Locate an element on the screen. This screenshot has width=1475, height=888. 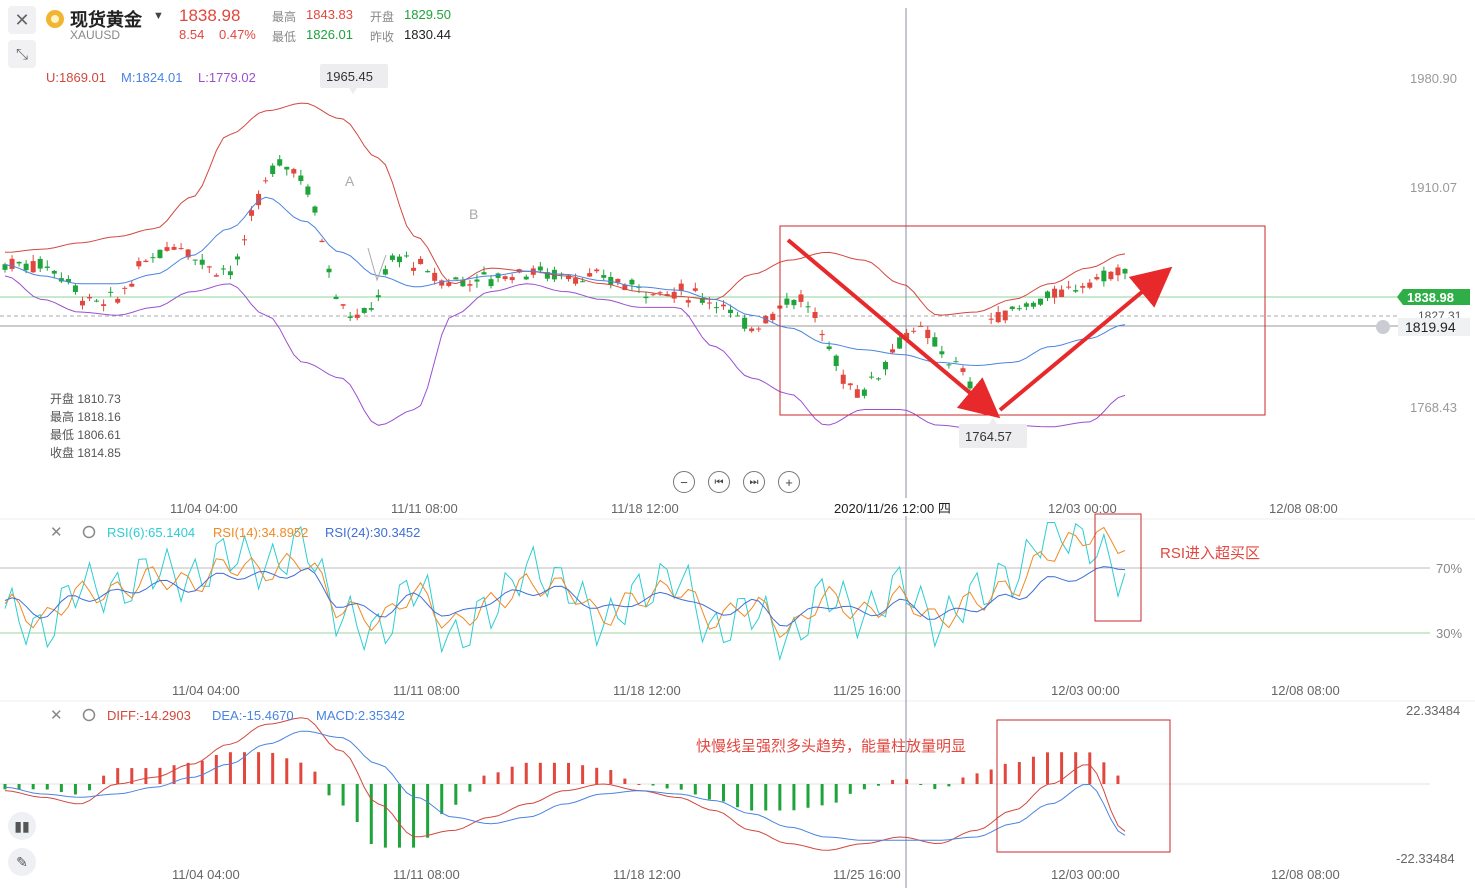
gold-coin-icon is located at coordinates (55, 19).